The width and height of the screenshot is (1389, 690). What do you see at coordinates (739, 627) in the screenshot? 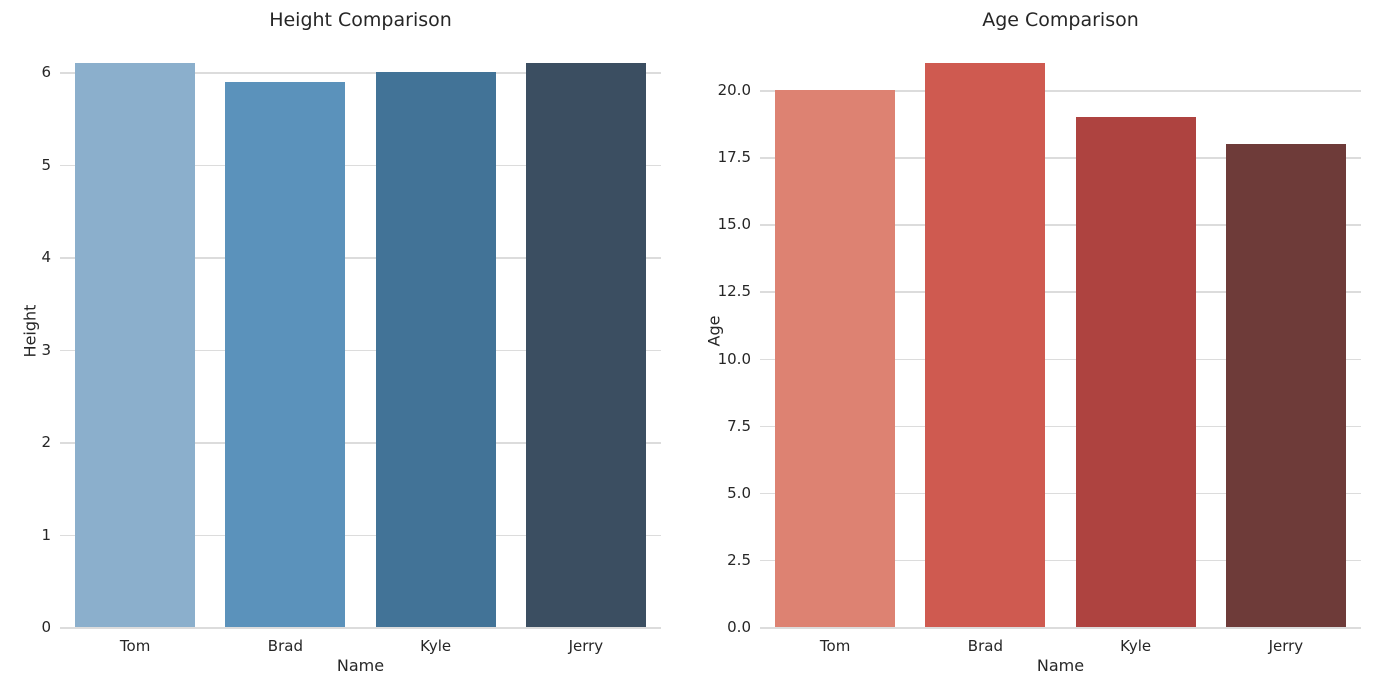
I see `y-tick-label: 0.0` at bounding box center [739, 627].